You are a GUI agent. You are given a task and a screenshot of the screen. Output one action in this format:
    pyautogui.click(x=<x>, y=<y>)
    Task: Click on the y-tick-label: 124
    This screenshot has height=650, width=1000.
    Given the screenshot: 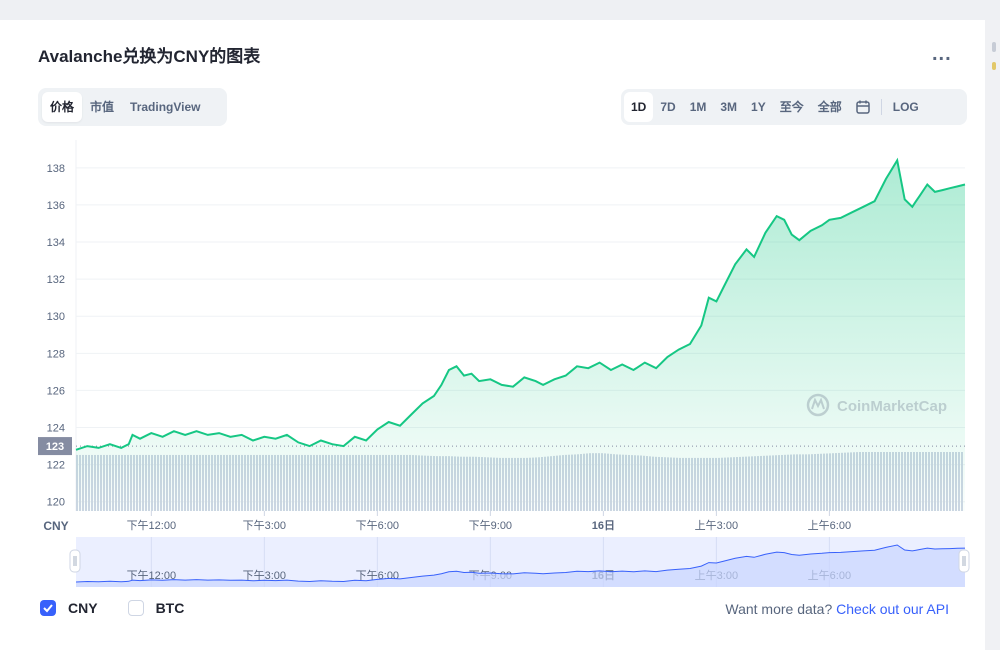 What is the action you would take?
    pyautogui.click(x=56, y=429)
    